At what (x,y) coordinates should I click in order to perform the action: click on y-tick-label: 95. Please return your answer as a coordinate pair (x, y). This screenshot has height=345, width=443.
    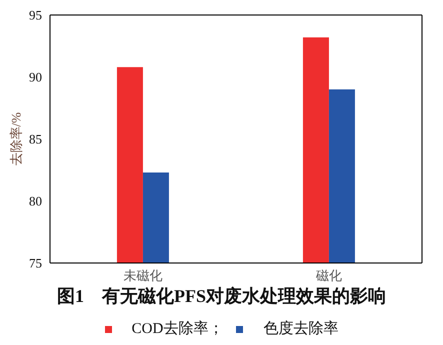
    Looking at the image, I should click on (35, 15).